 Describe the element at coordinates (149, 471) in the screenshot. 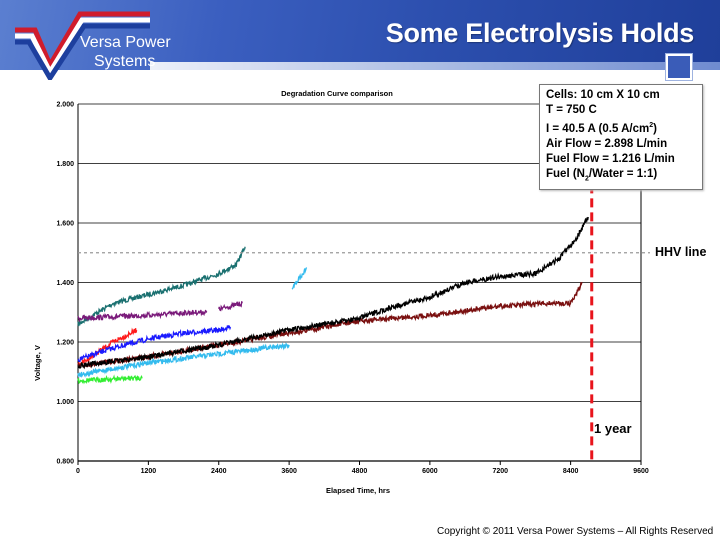

I see `x-tick-label: 1200` at that location.